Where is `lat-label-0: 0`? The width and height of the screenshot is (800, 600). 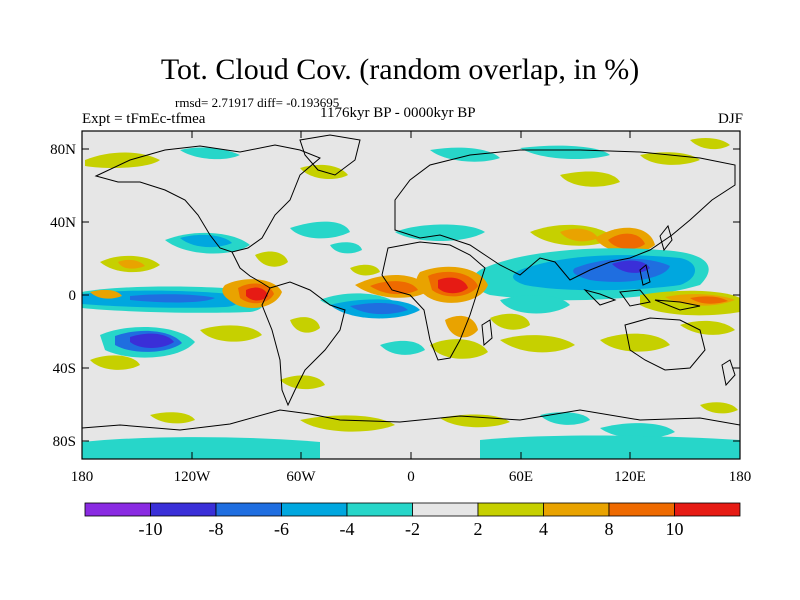 lat-label-0: 0 is located at coordinates (73, 296).